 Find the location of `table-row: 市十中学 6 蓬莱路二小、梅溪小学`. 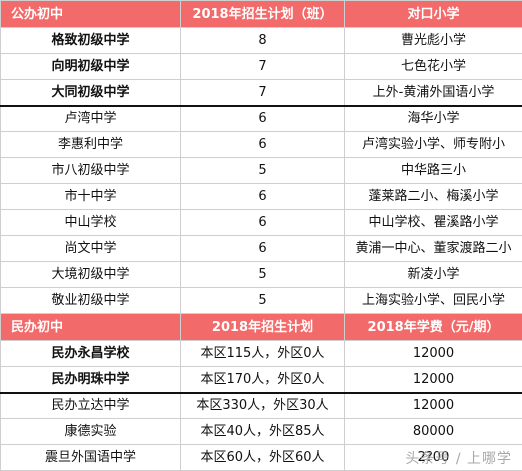

table-row: 市十中学 6 蓬莱路二小、梅溪小学 is located at coordinates (261, 196).